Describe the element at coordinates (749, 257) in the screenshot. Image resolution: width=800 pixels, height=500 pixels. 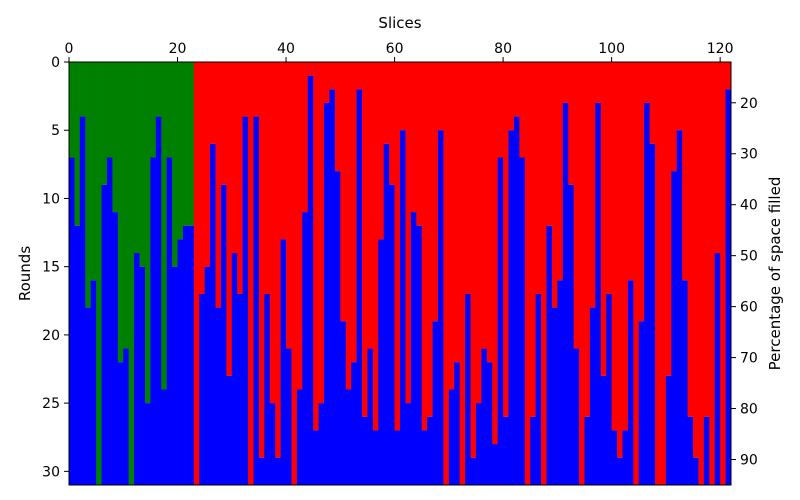
I see `y2-tick-label: 50` at that location.